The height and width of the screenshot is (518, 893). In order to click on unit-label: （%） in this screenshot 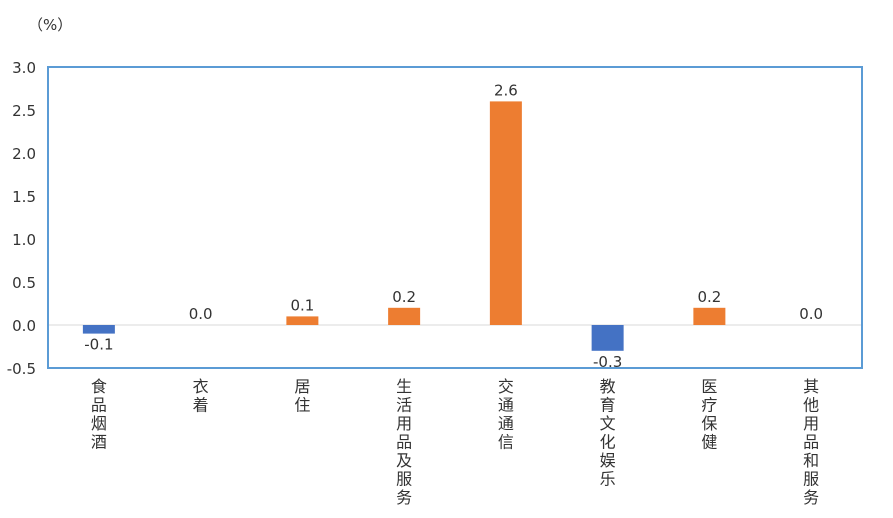, I will do `click(50, 25)`.